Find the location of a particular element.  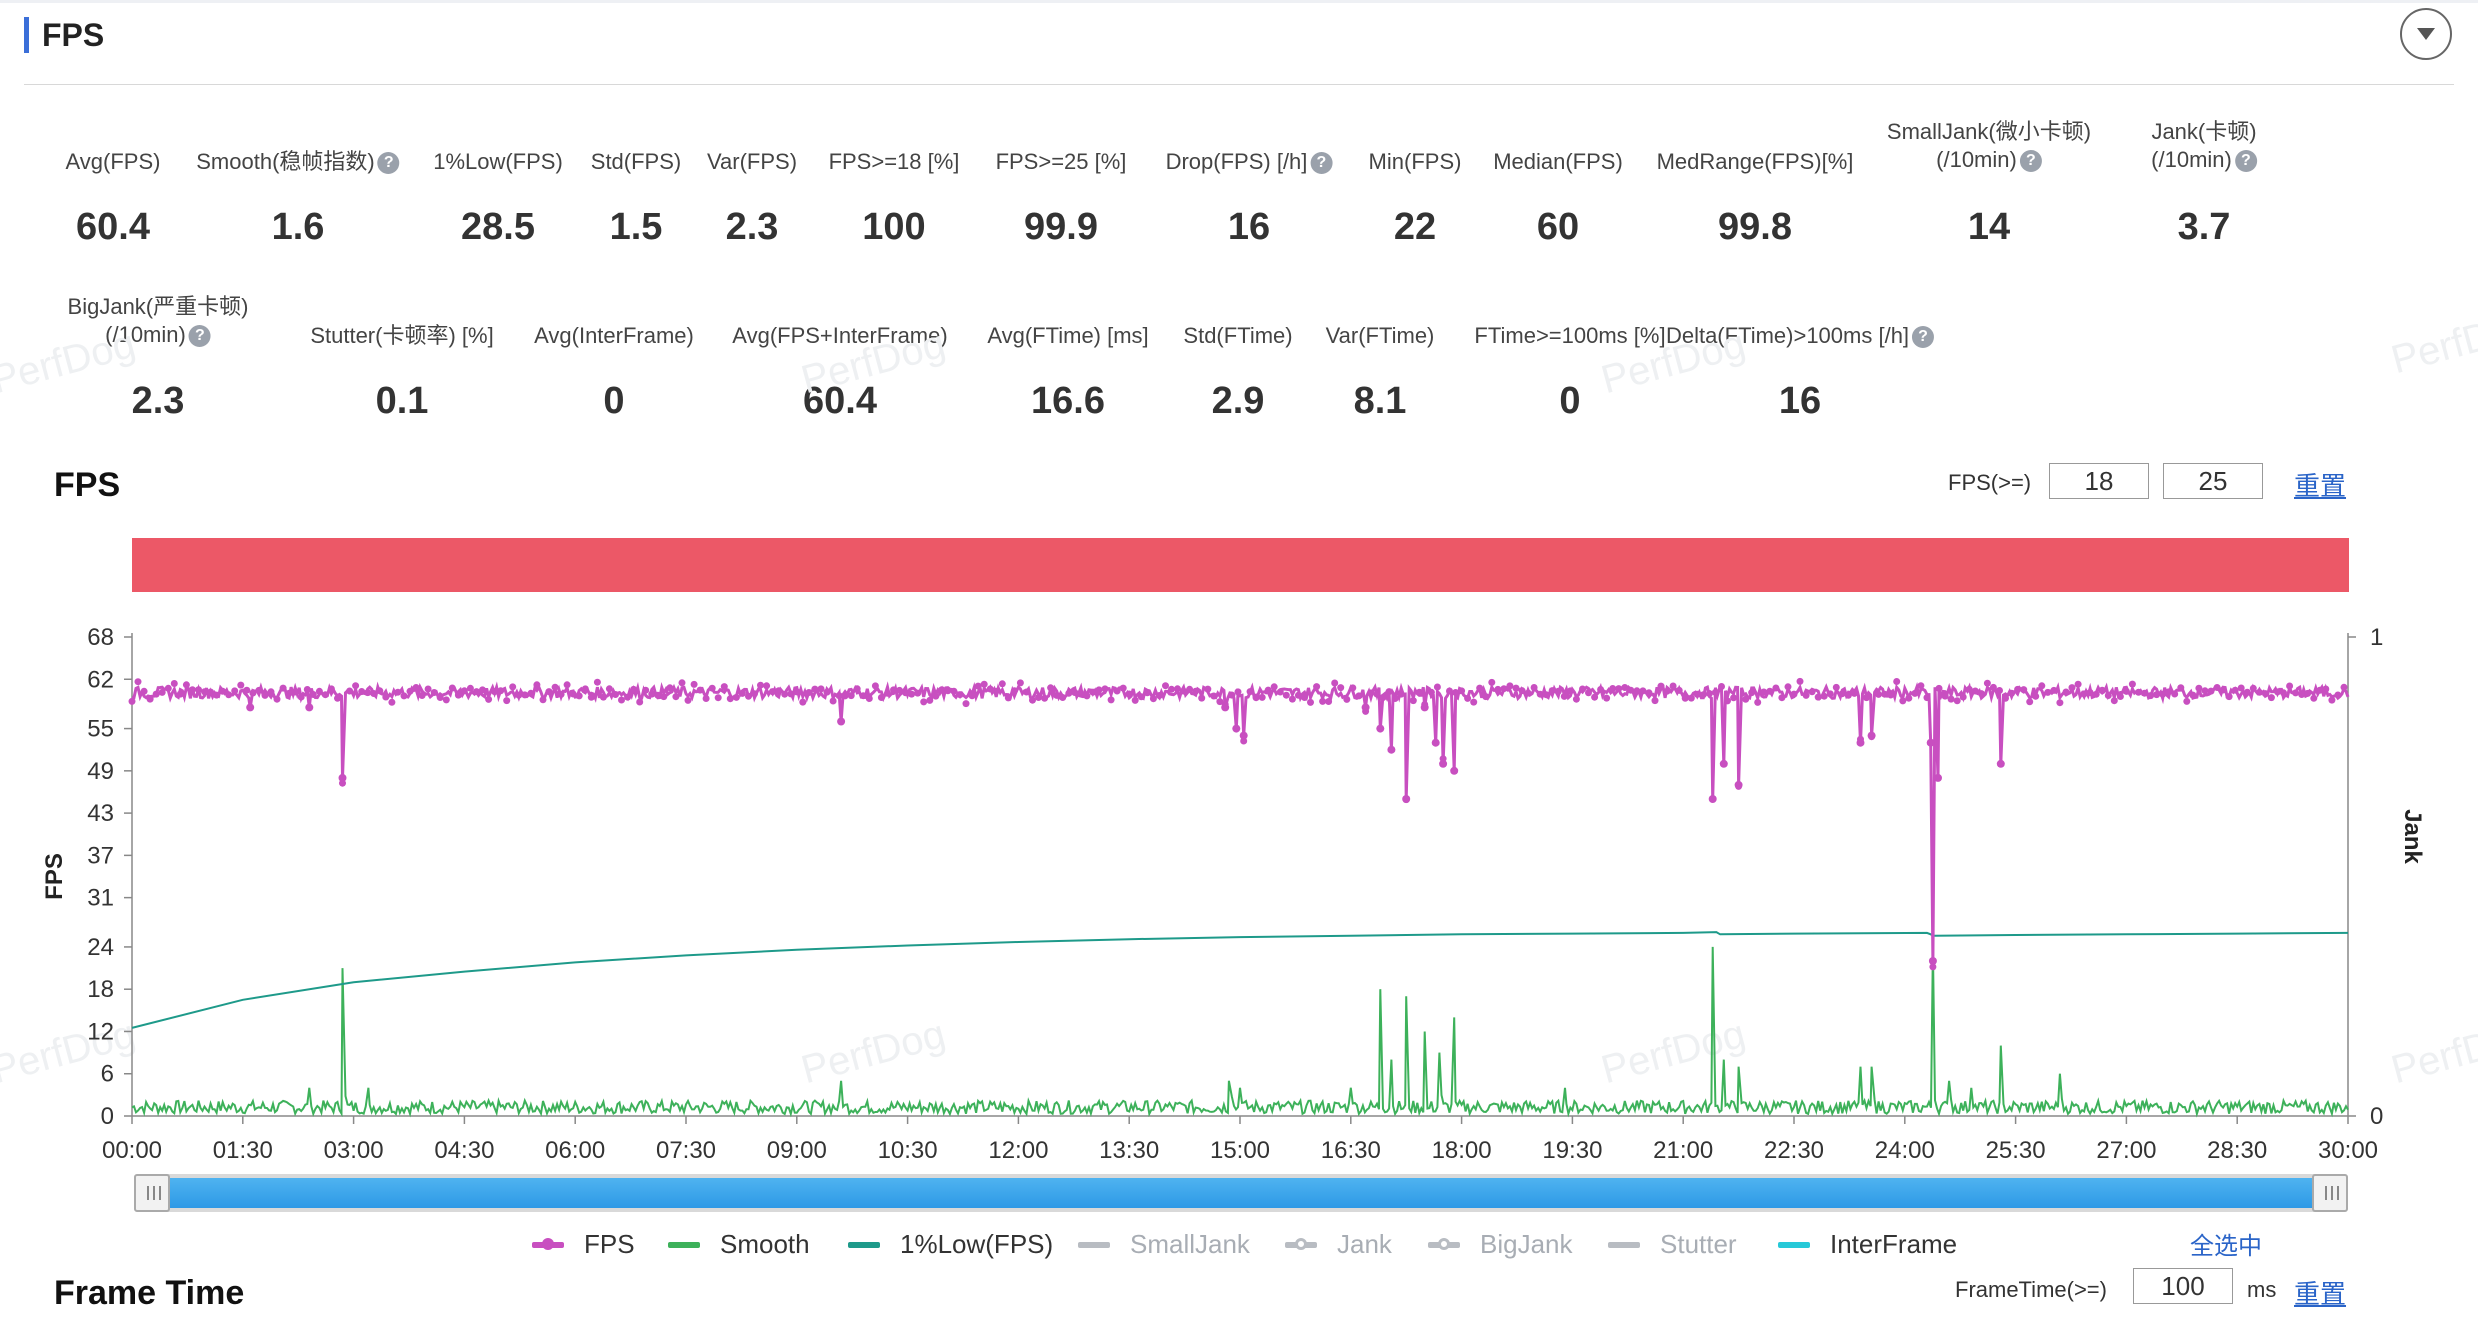

metric-label-text: Avg(FPS+InterFrame) is located at coordinates (840, 335).